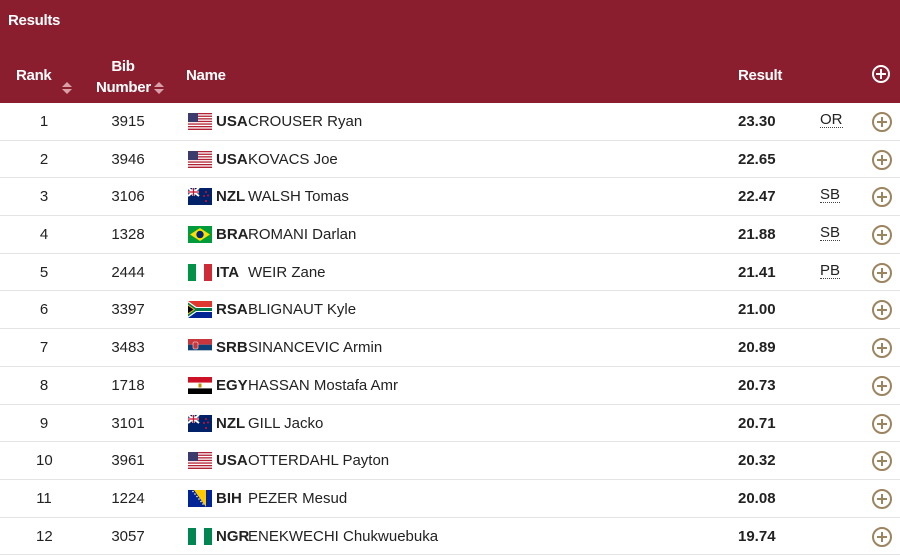  I want to click on athlete-name: OTTERDAHL Payton, so click(319, 461).